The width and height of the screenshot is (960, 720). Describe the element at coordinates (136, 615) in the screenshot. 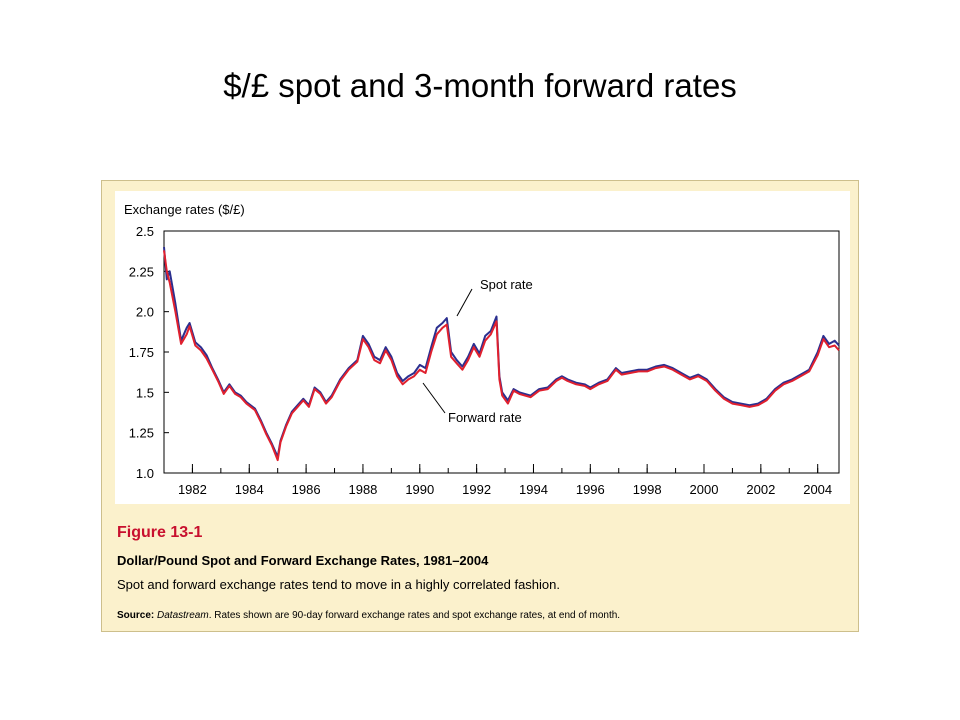

I see `source-label: Source:` at that location.